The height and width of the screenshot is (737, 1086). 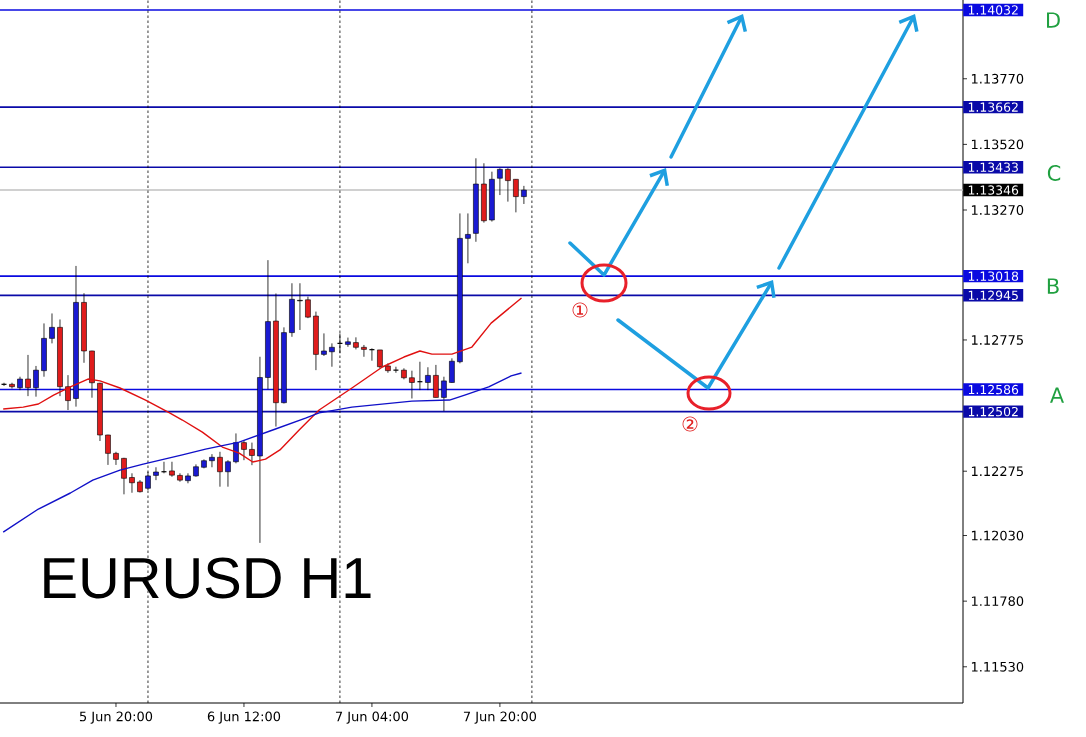 What do you see at coordinates (993, 389) in the screenshot?
I see `ref-line-label: 1.12586` at bounding box center [993, 389].